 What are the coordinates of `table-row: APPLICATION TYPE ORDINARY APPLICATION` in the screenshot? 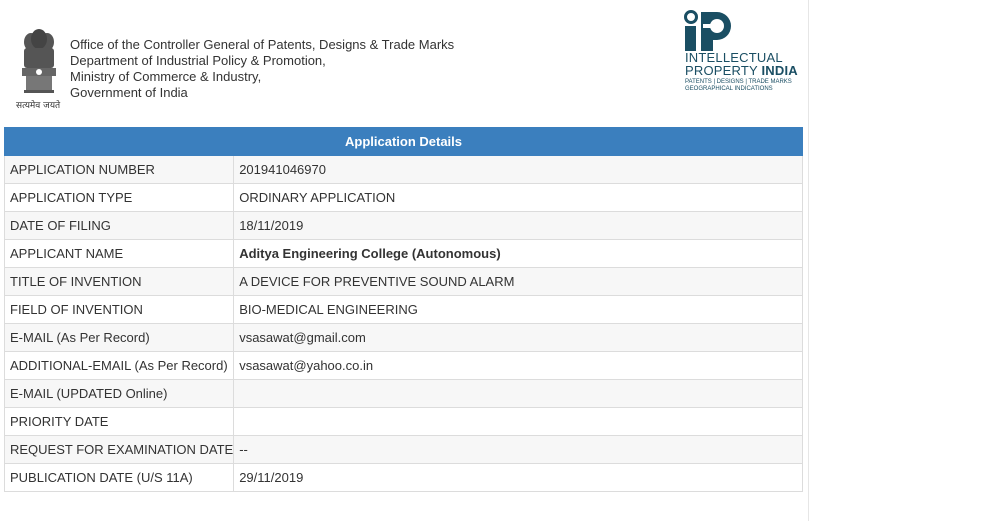 It's located at (403, 197).